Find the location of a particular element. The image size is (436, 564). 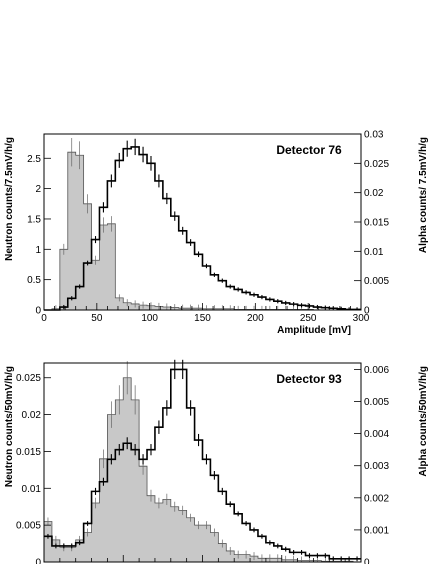

y2-tick-label: 0.003 is located at coordinates (376, 466).